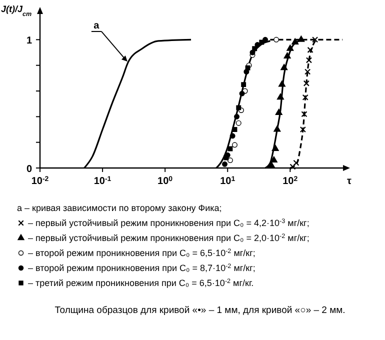 The image size is (385, 340). I want to click on y-tick-label: 0, so click(29, 169).